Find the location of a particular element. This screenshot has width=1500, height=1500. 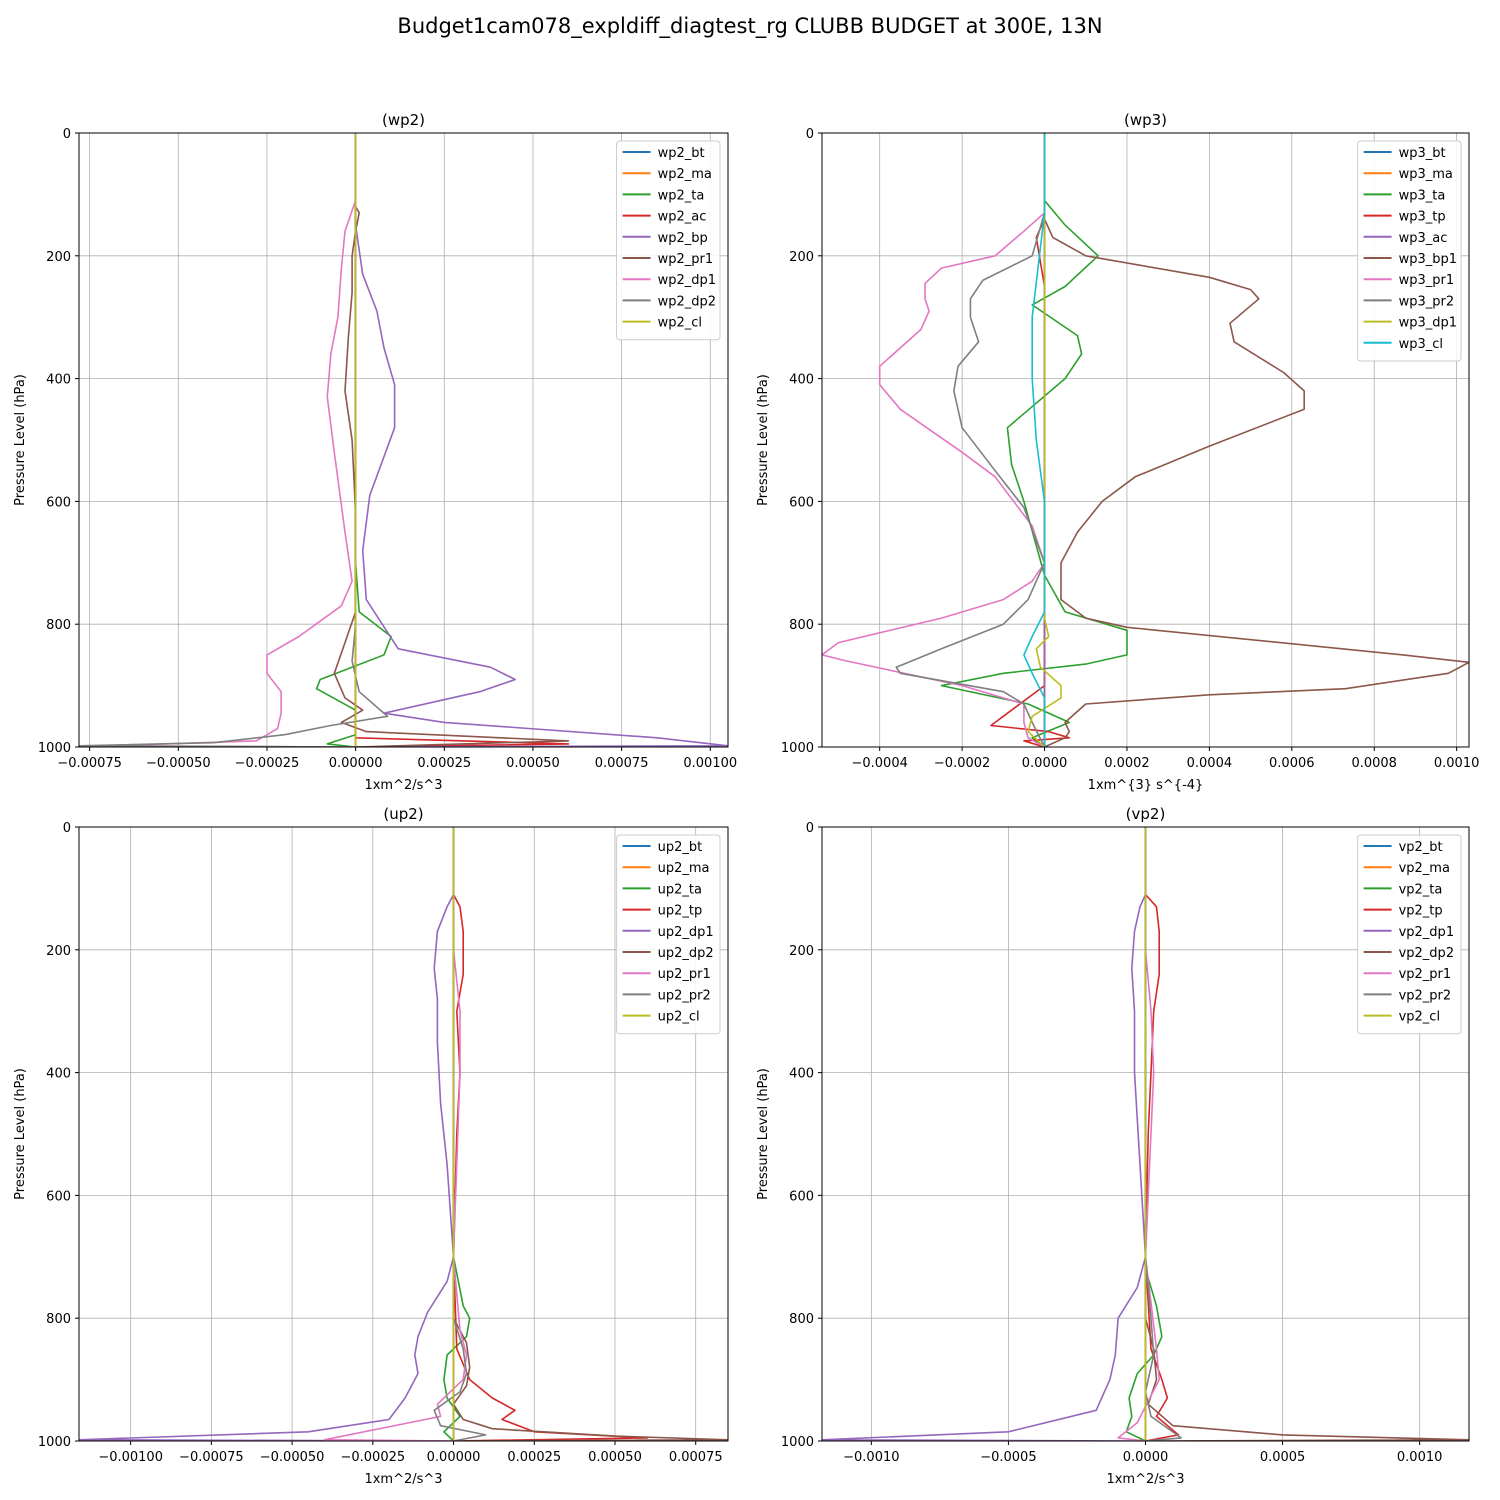

legend-label: wp3_pr1 is located at coordinates (1427, 280).